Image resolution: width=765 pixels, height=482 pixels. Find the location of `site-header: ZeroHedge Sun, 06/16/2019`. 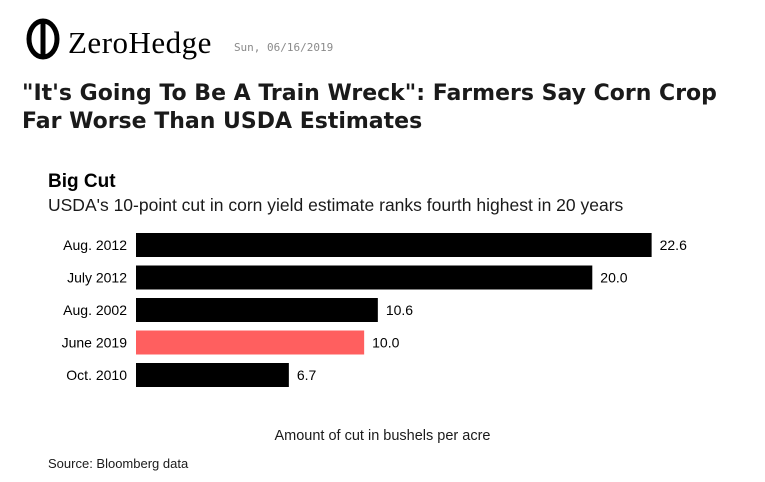

site-header: ZeroHedge Sun, 06/16/2019 is located at coordinates (179, 37).